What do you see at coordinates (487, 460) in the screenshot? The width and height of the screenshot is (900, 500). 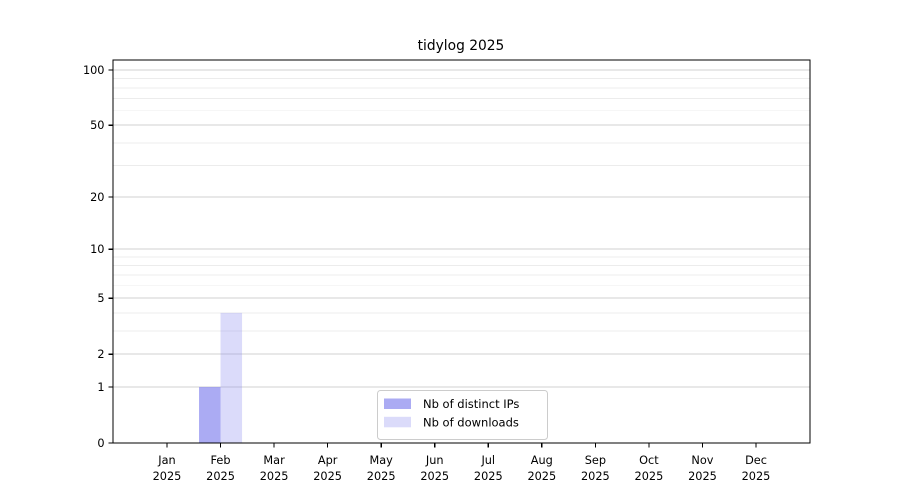 I see `x-tick-label-month: Jul` at bounding box center [487, 460].